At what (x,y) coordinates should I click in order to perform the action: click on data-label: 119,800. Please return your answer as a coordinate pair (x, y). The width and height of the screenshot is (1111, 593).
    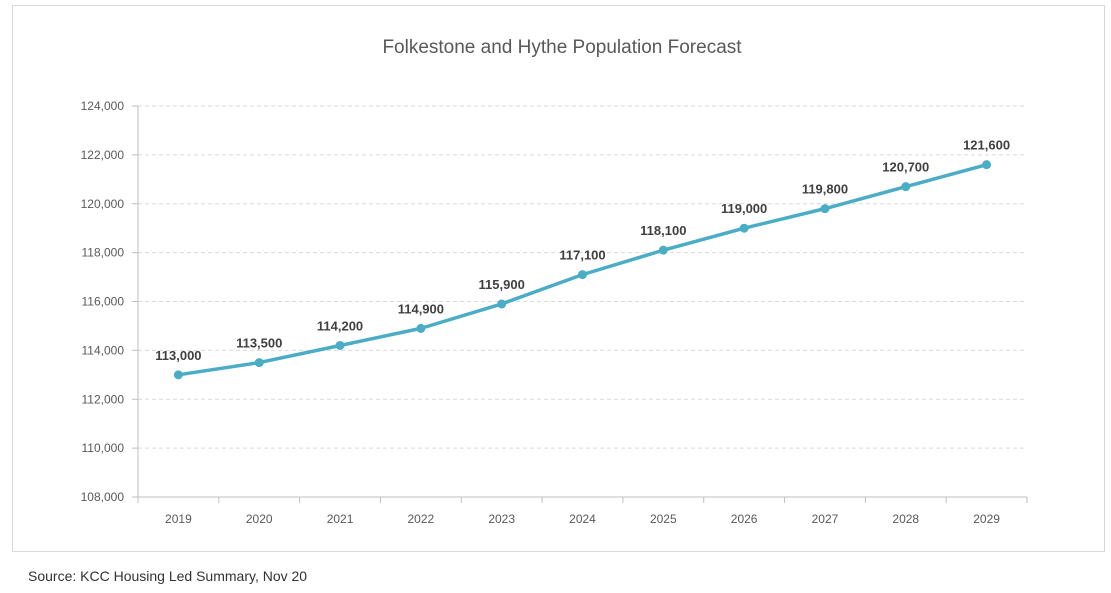
    Looking at the image, I should click on (825, 189).